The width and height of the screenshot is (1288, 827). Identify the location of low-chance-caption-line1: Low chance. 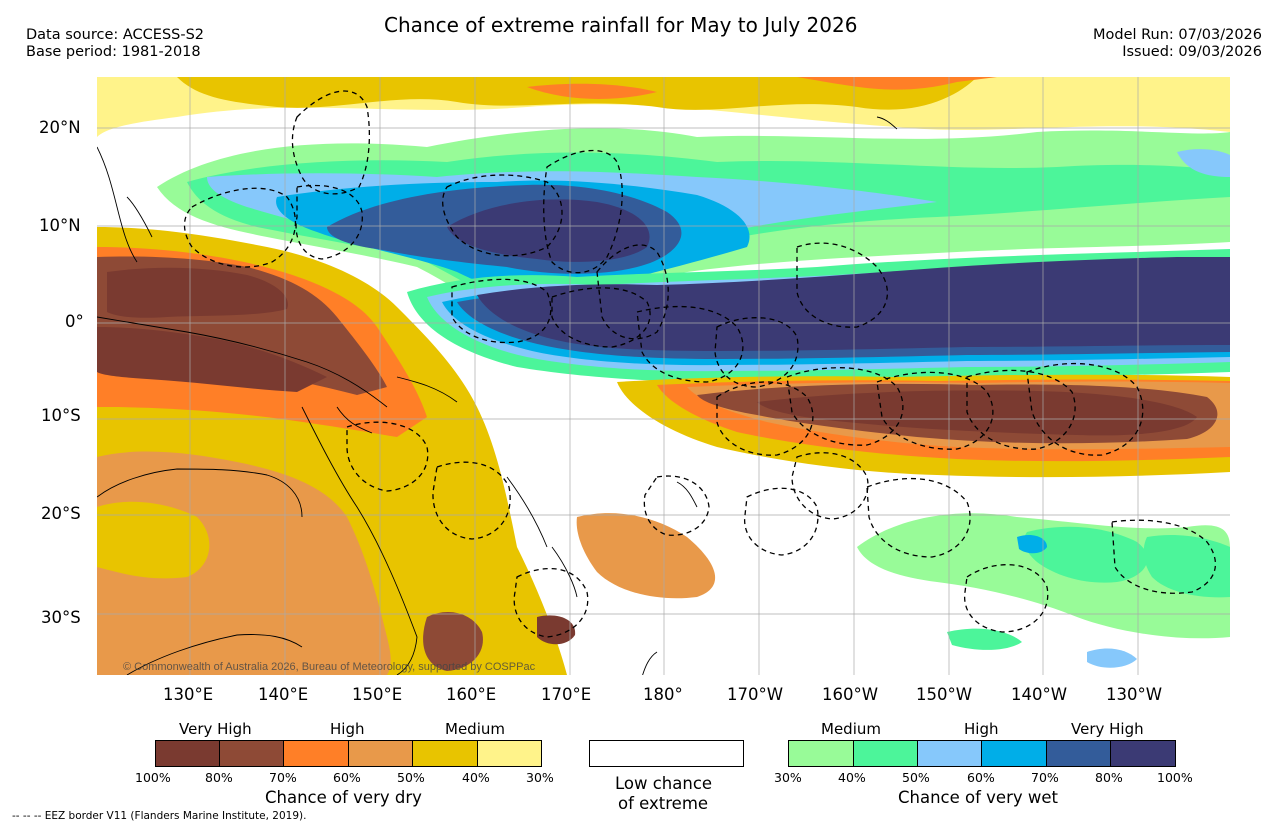
(664, 783).